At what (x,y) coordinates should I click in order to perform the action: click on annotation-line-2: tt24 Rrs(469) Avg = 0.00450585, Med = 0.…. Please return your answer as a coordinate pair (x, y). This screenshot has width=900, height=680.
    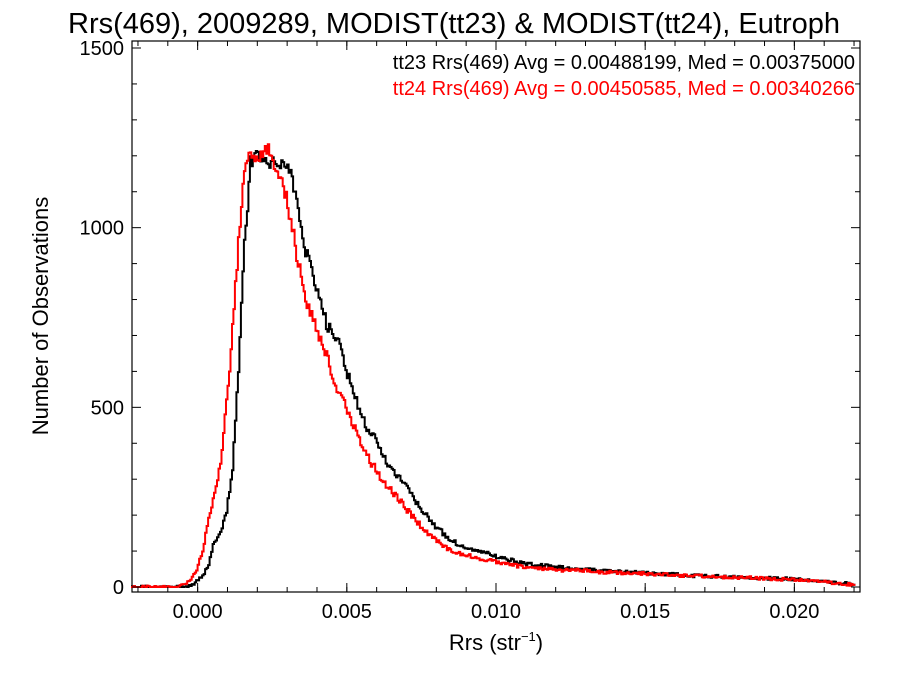
    Looking at the image, I should click on (624, 89).